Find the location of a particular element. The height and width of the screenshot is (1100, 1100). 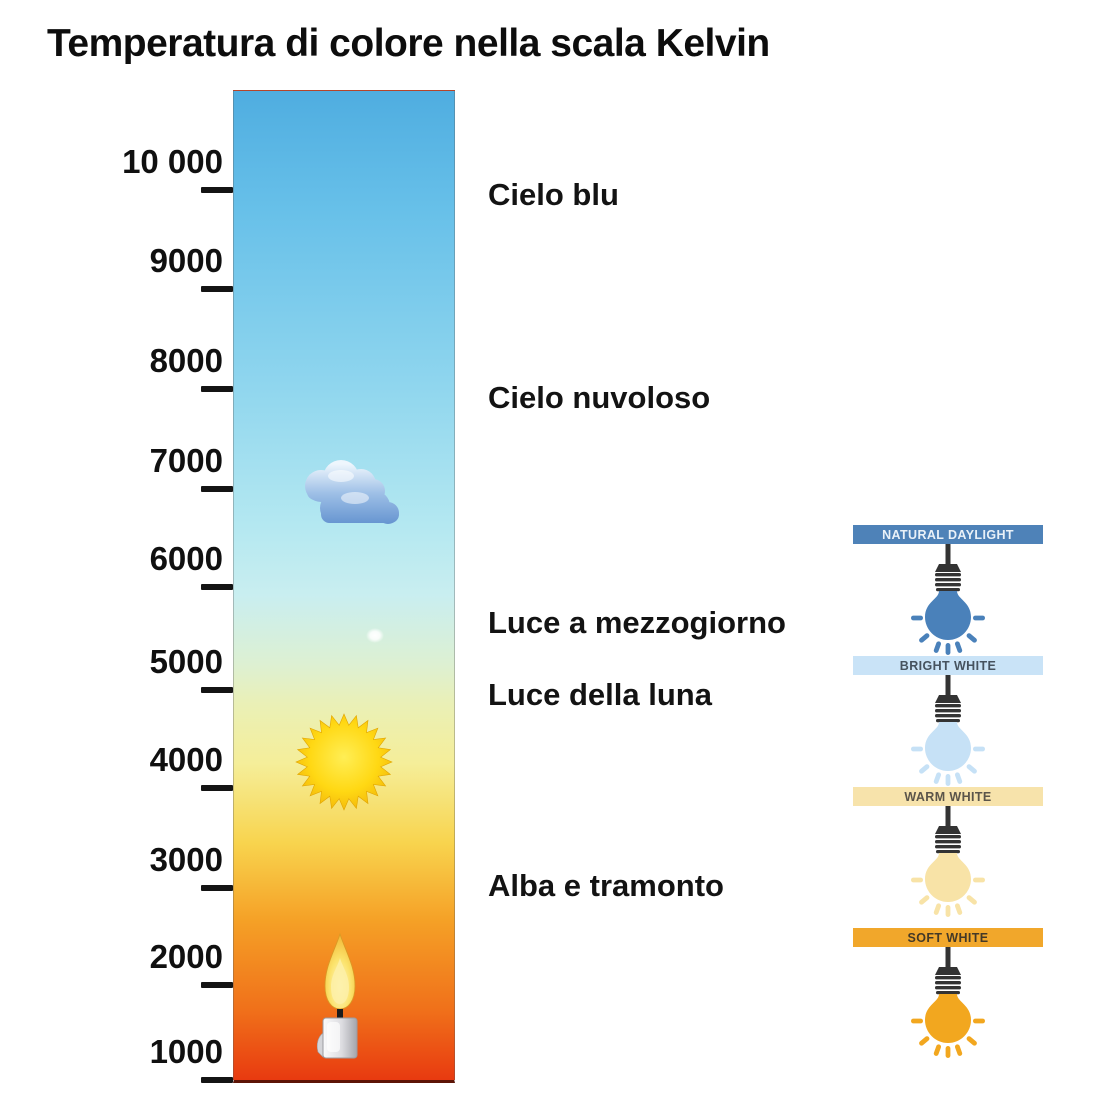

bulb-banner: NATURAL DAYLIGHT is located at coordinates (948, 534).